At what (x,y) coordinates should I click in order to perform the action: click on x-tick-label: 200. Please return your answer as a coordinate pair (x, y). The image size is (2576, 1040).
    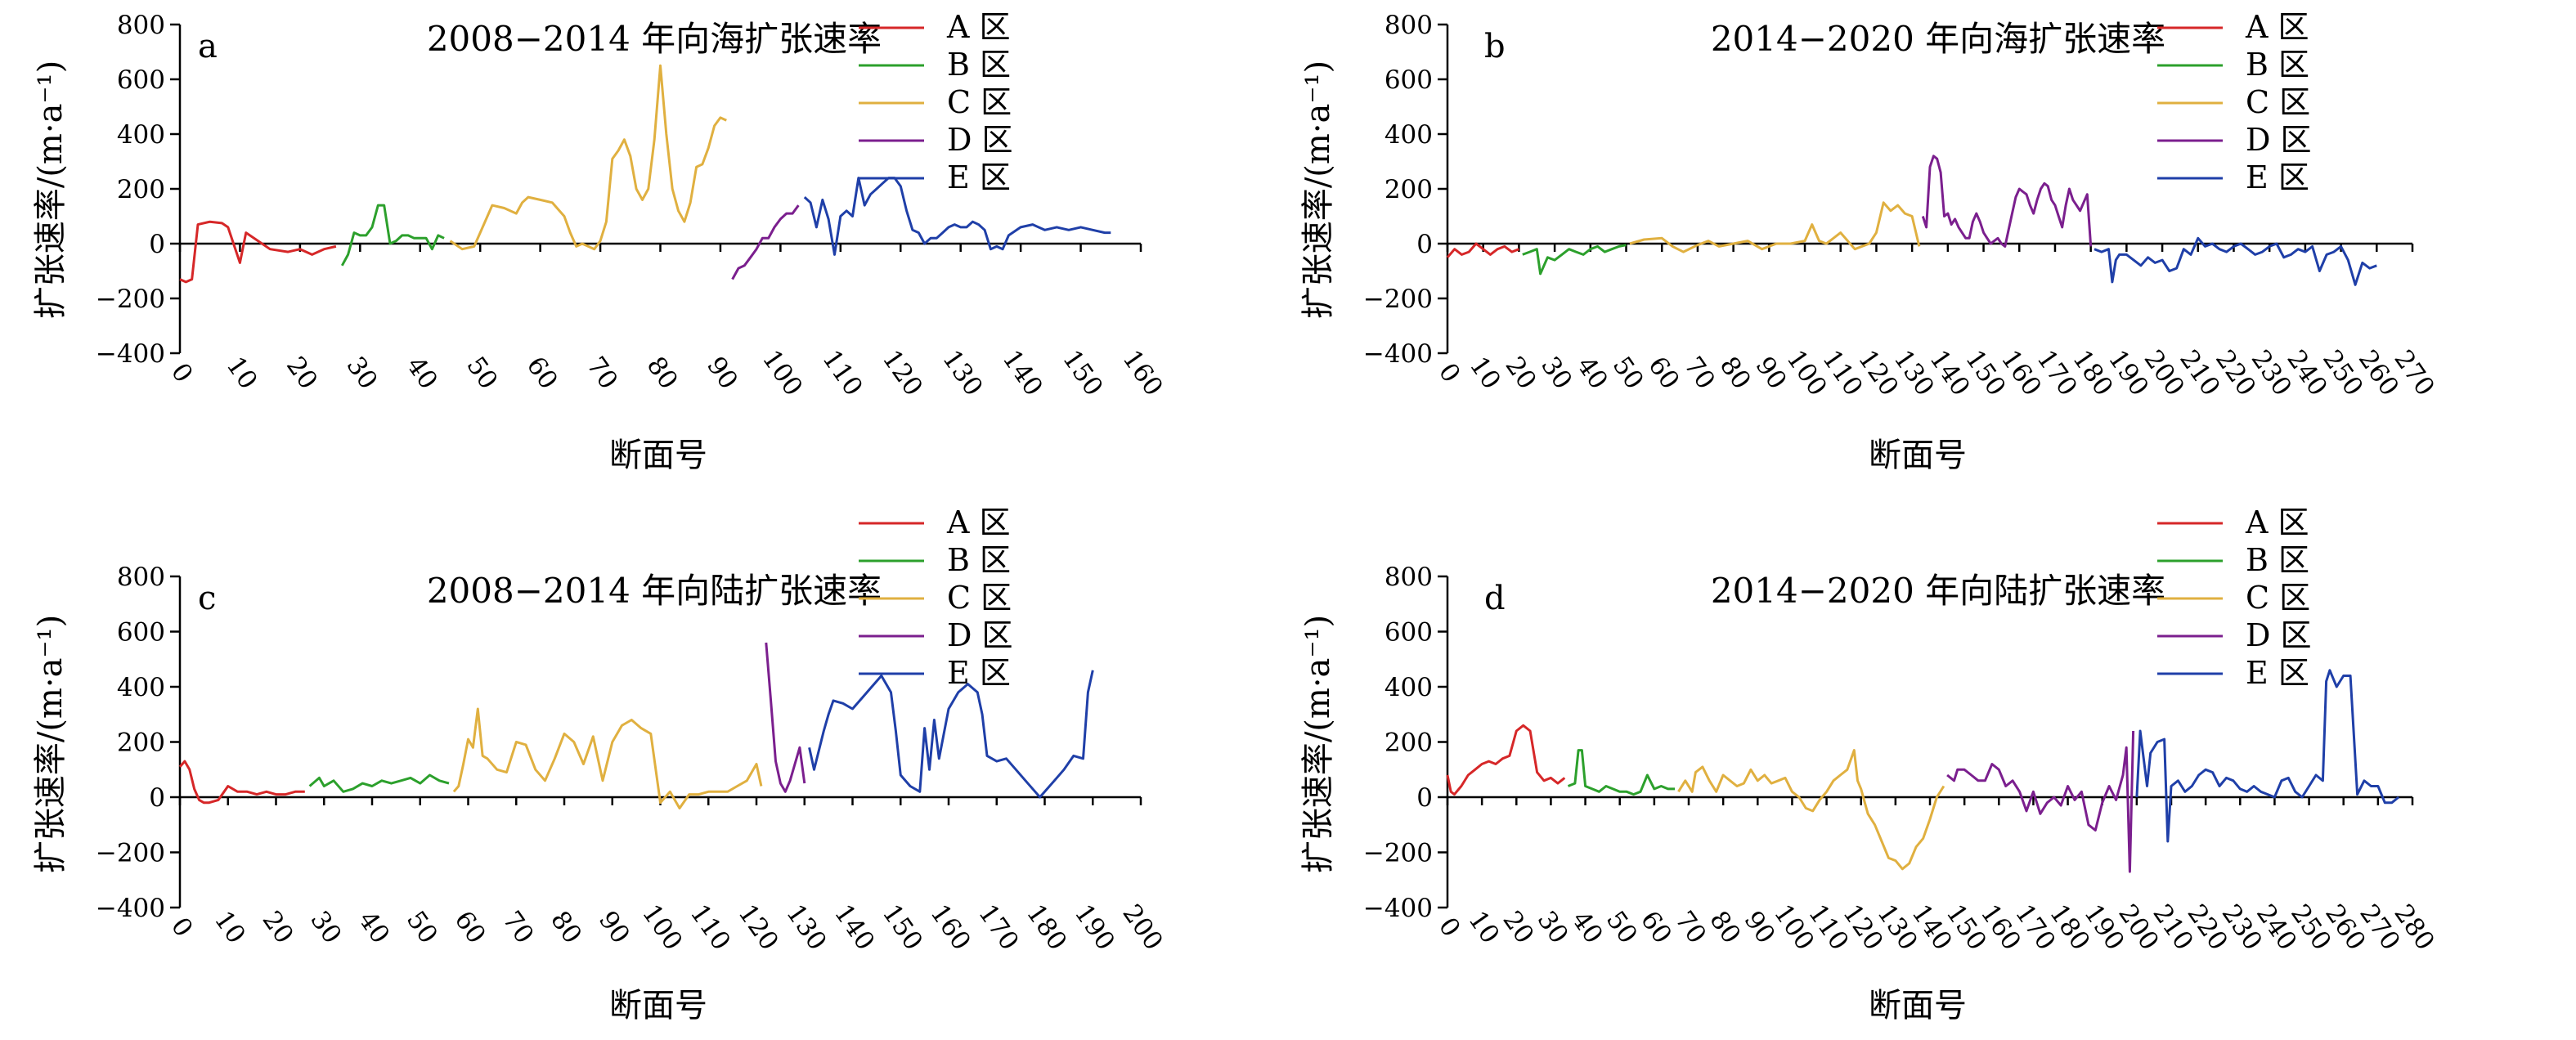
    Looking at the image, I should click on (1142, 928).